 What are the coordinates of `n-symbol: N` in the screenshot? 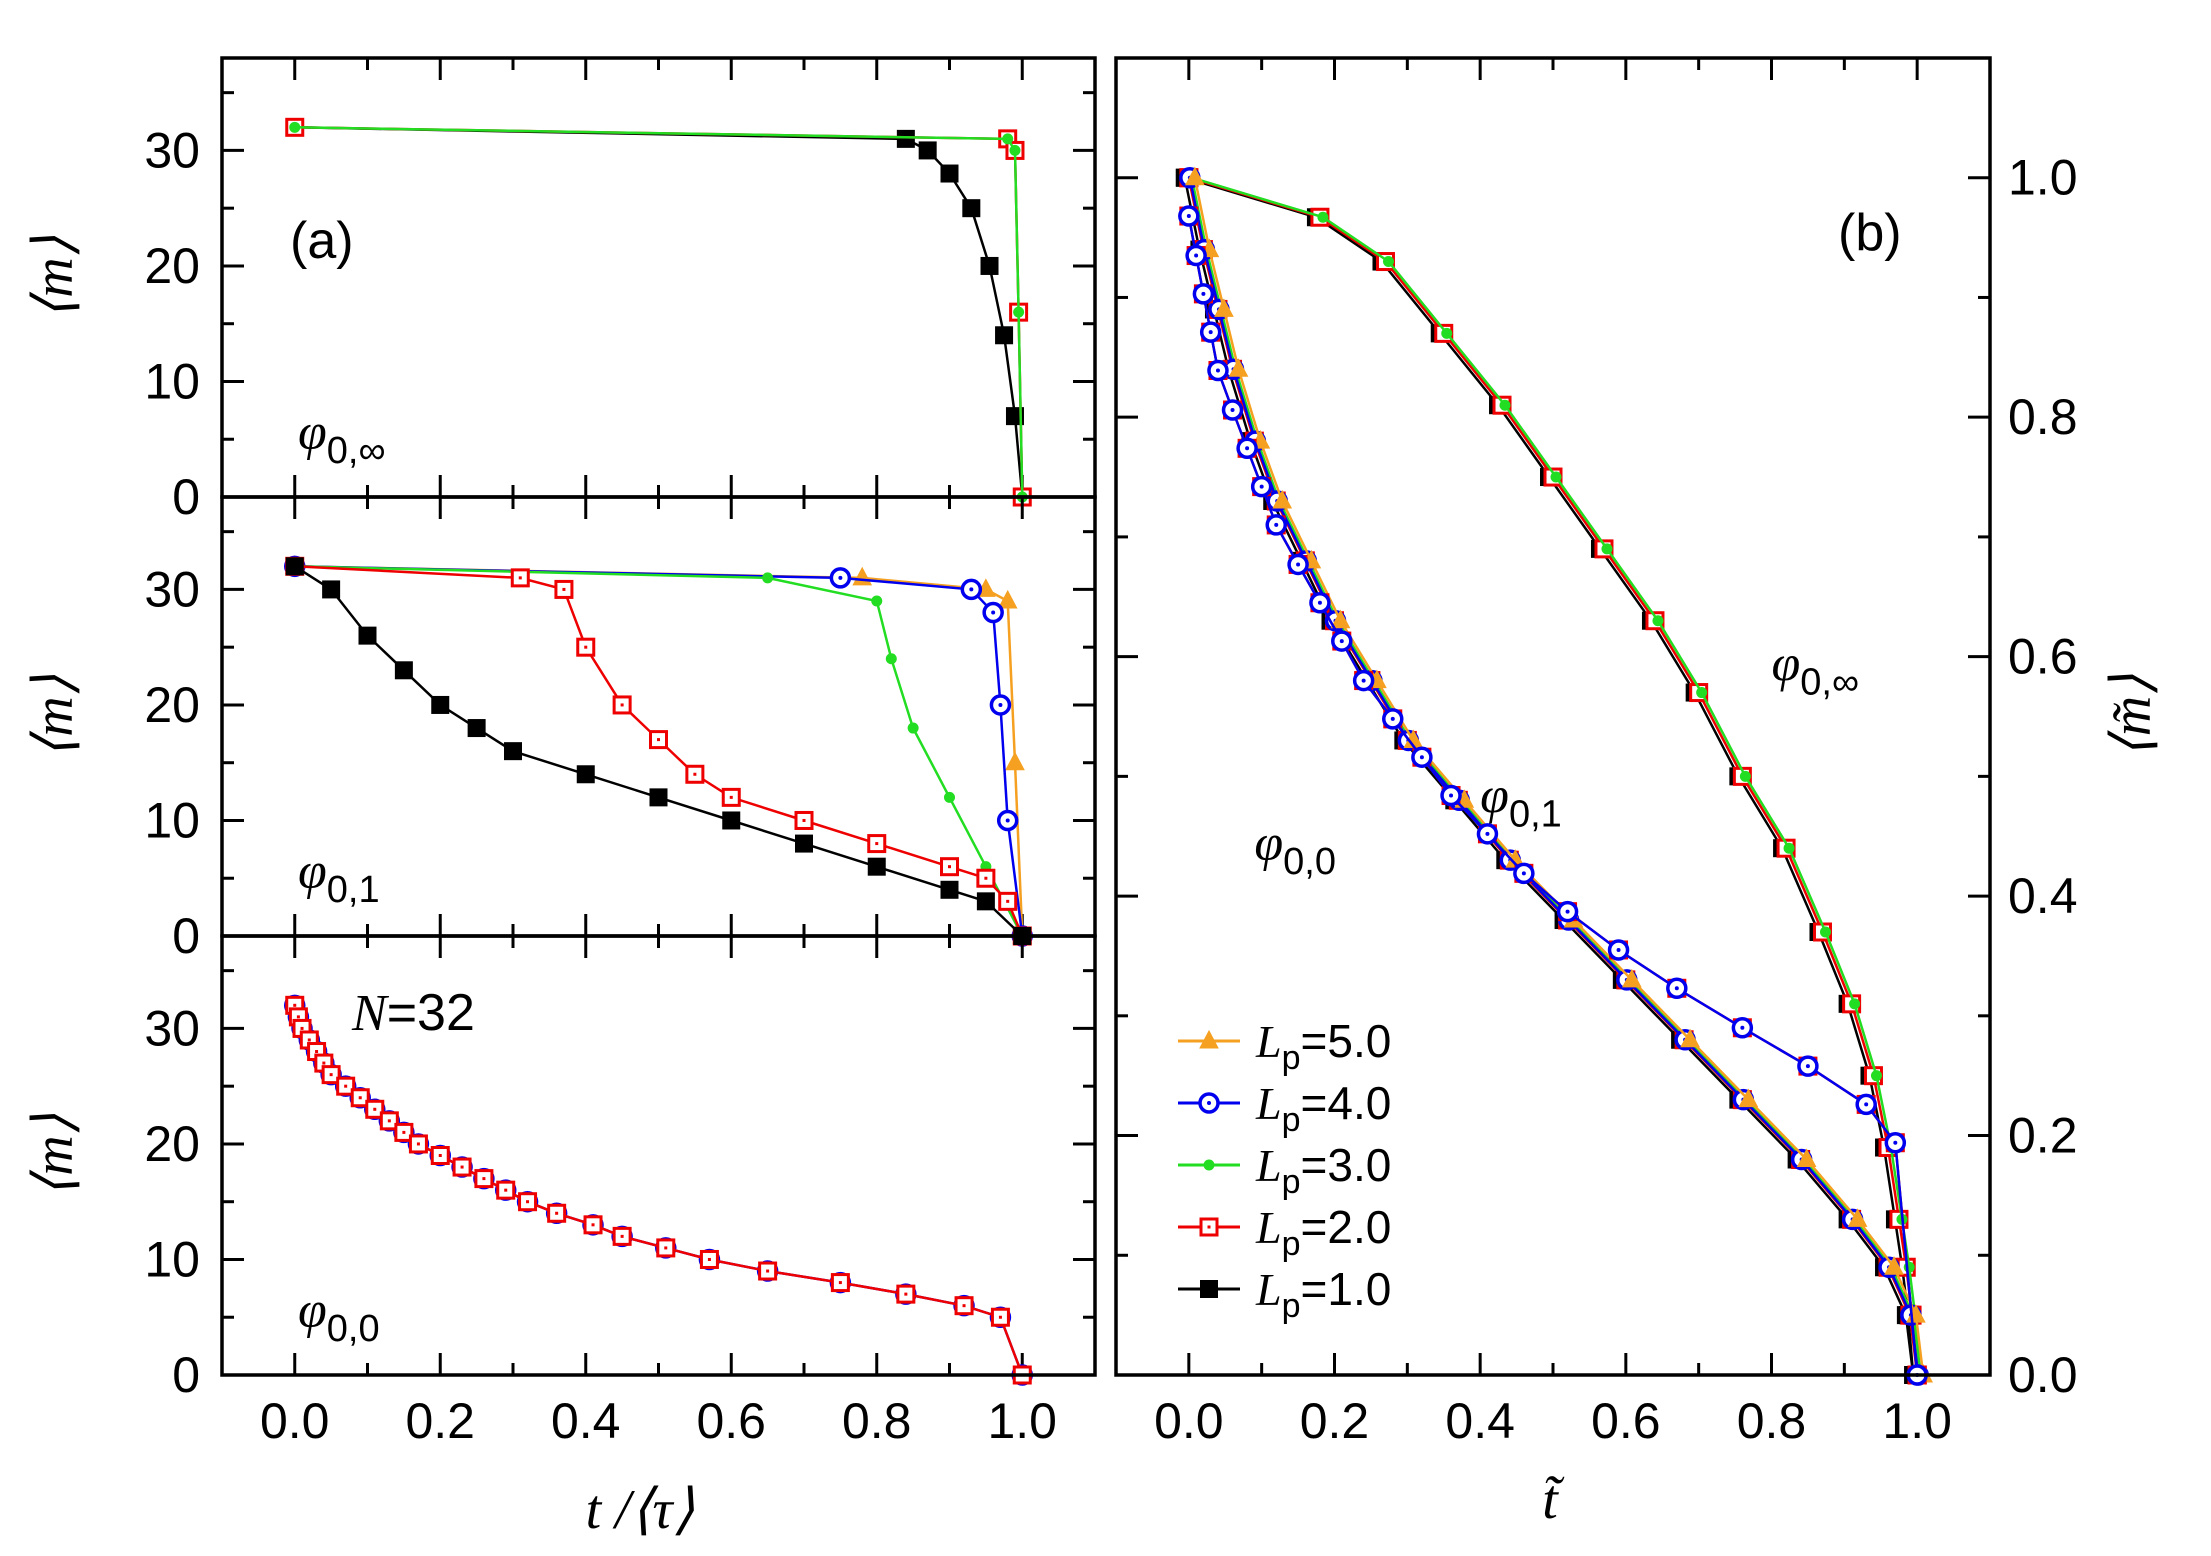 It's located at (370, 1013).